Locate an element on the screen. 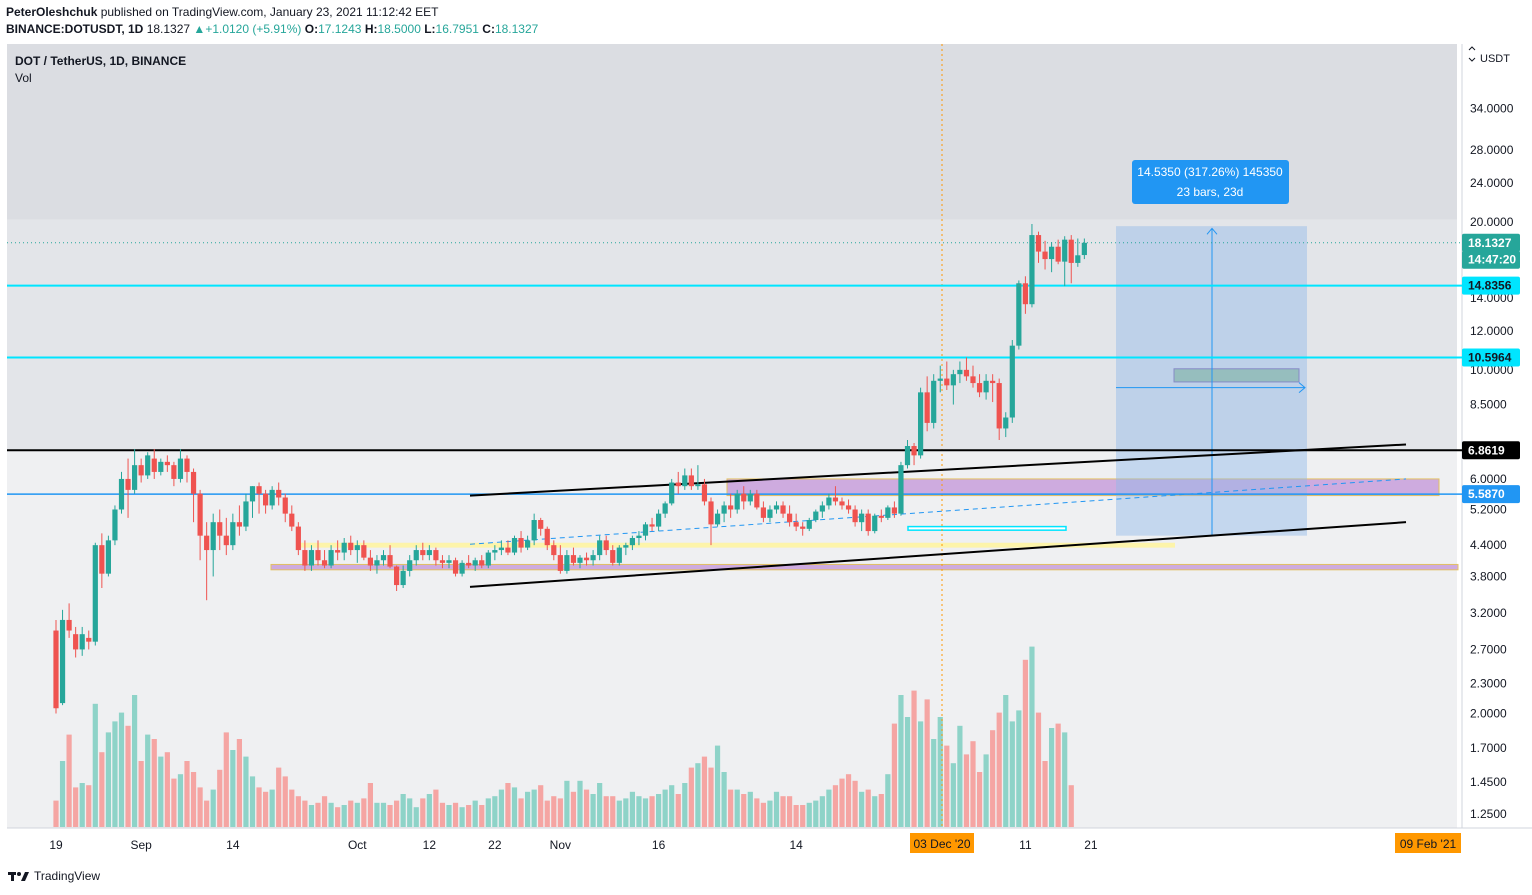 This screenshot has width=1532, height=895. crosshair-date-text: 03 Dec '20 is located at coordinates (942, 844).